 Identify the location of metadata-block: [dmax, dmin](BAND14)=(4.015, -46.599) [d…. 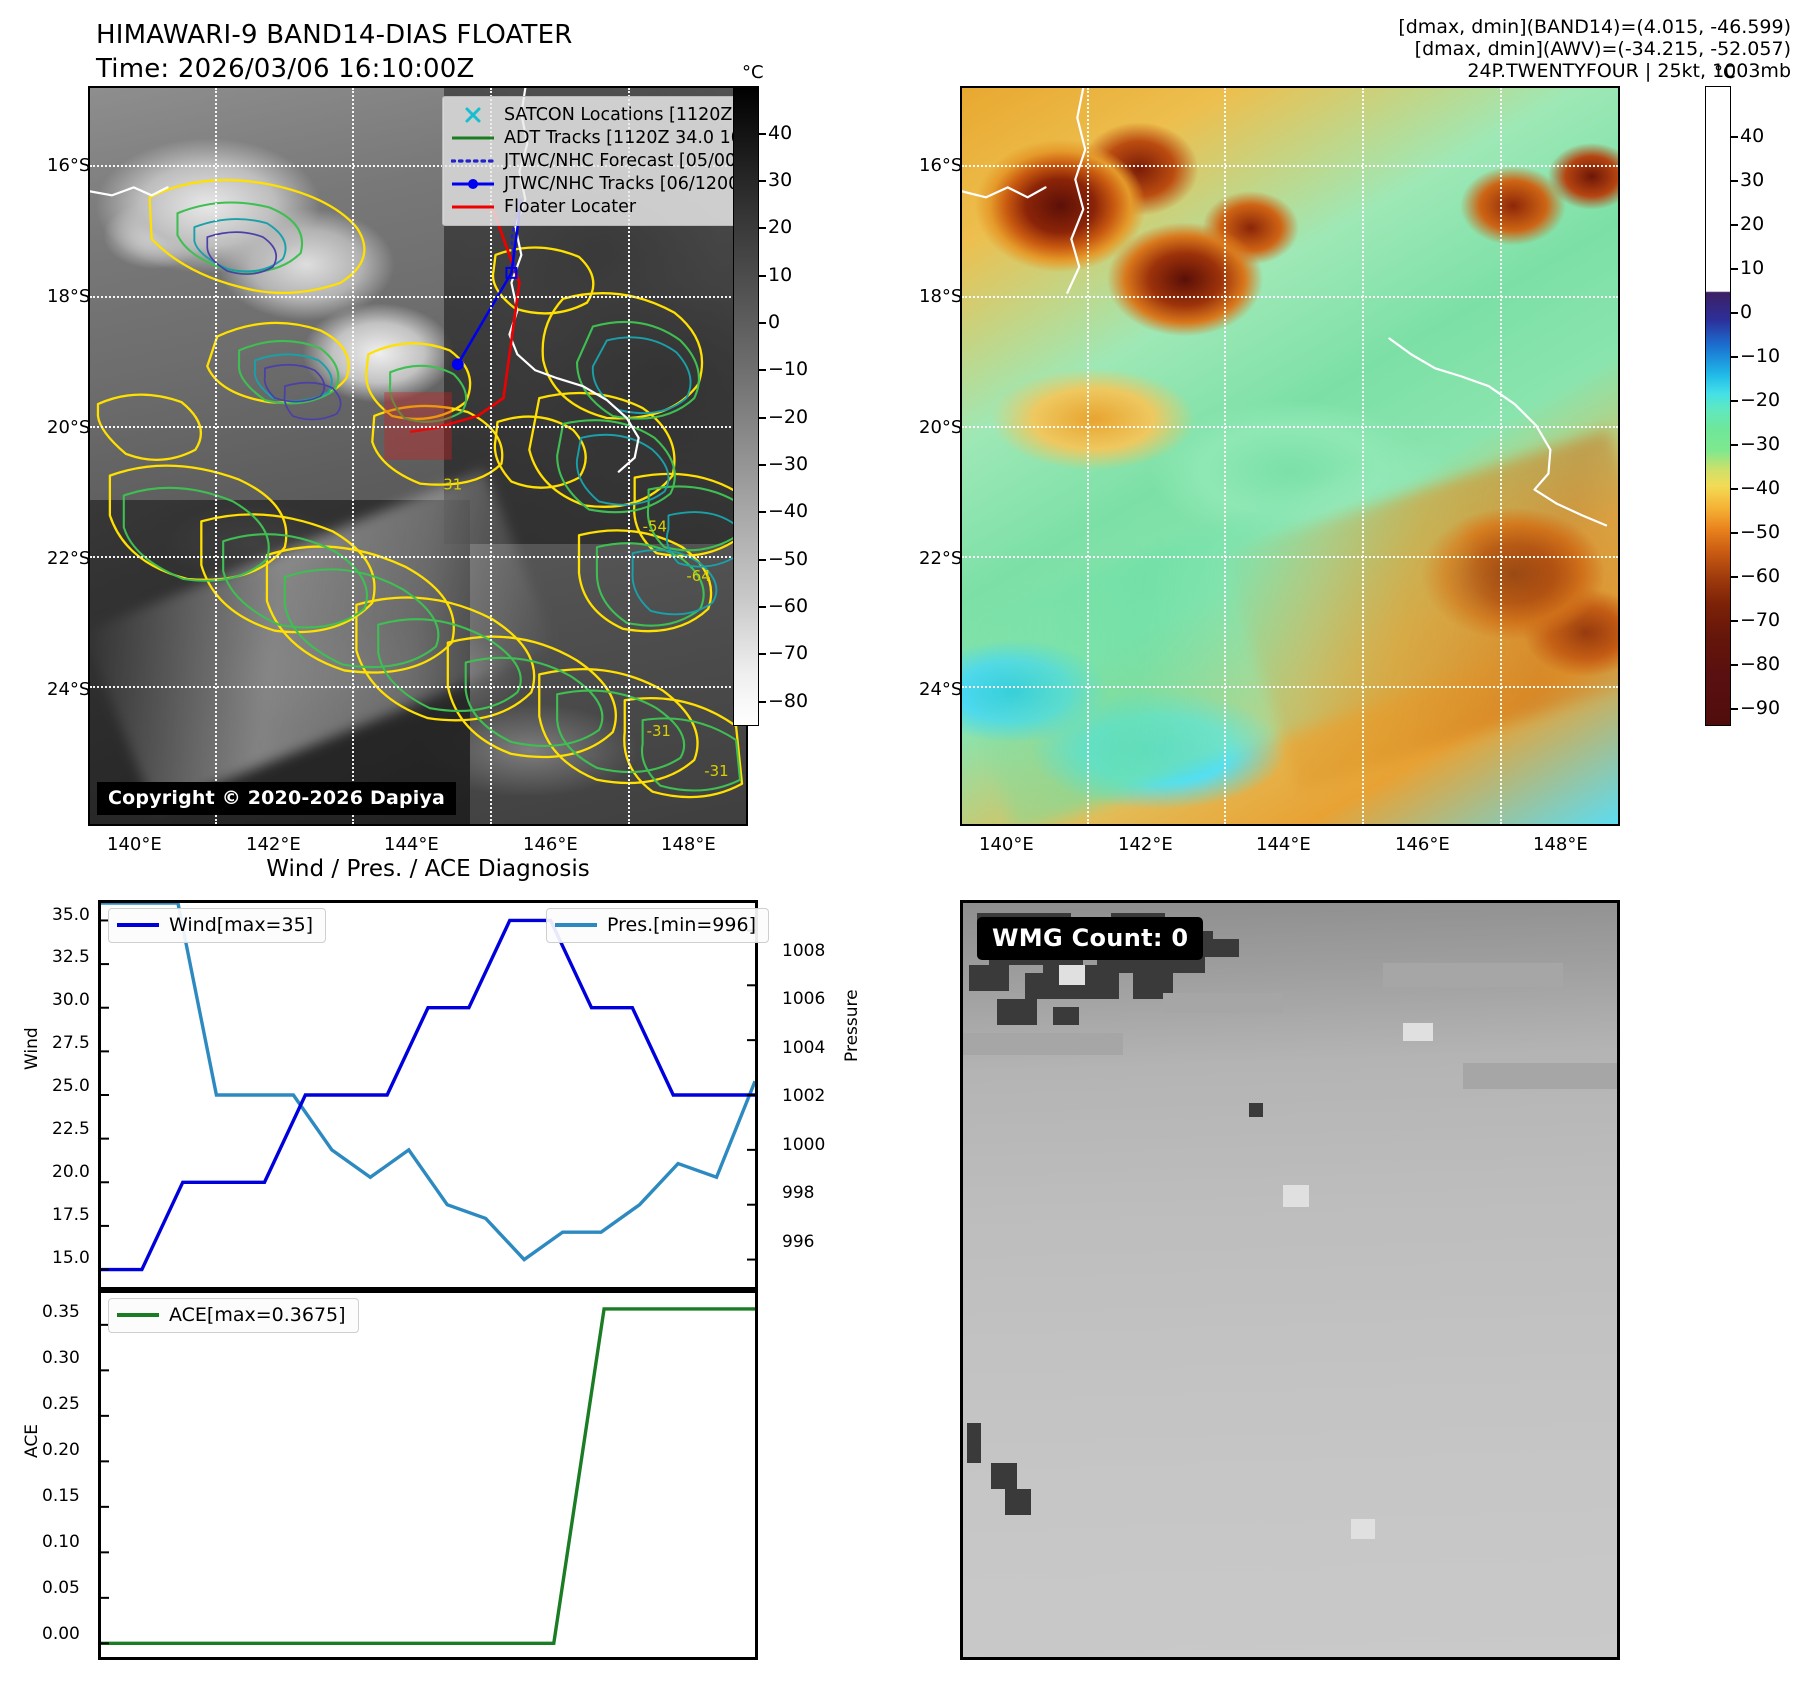
(1441, 49).